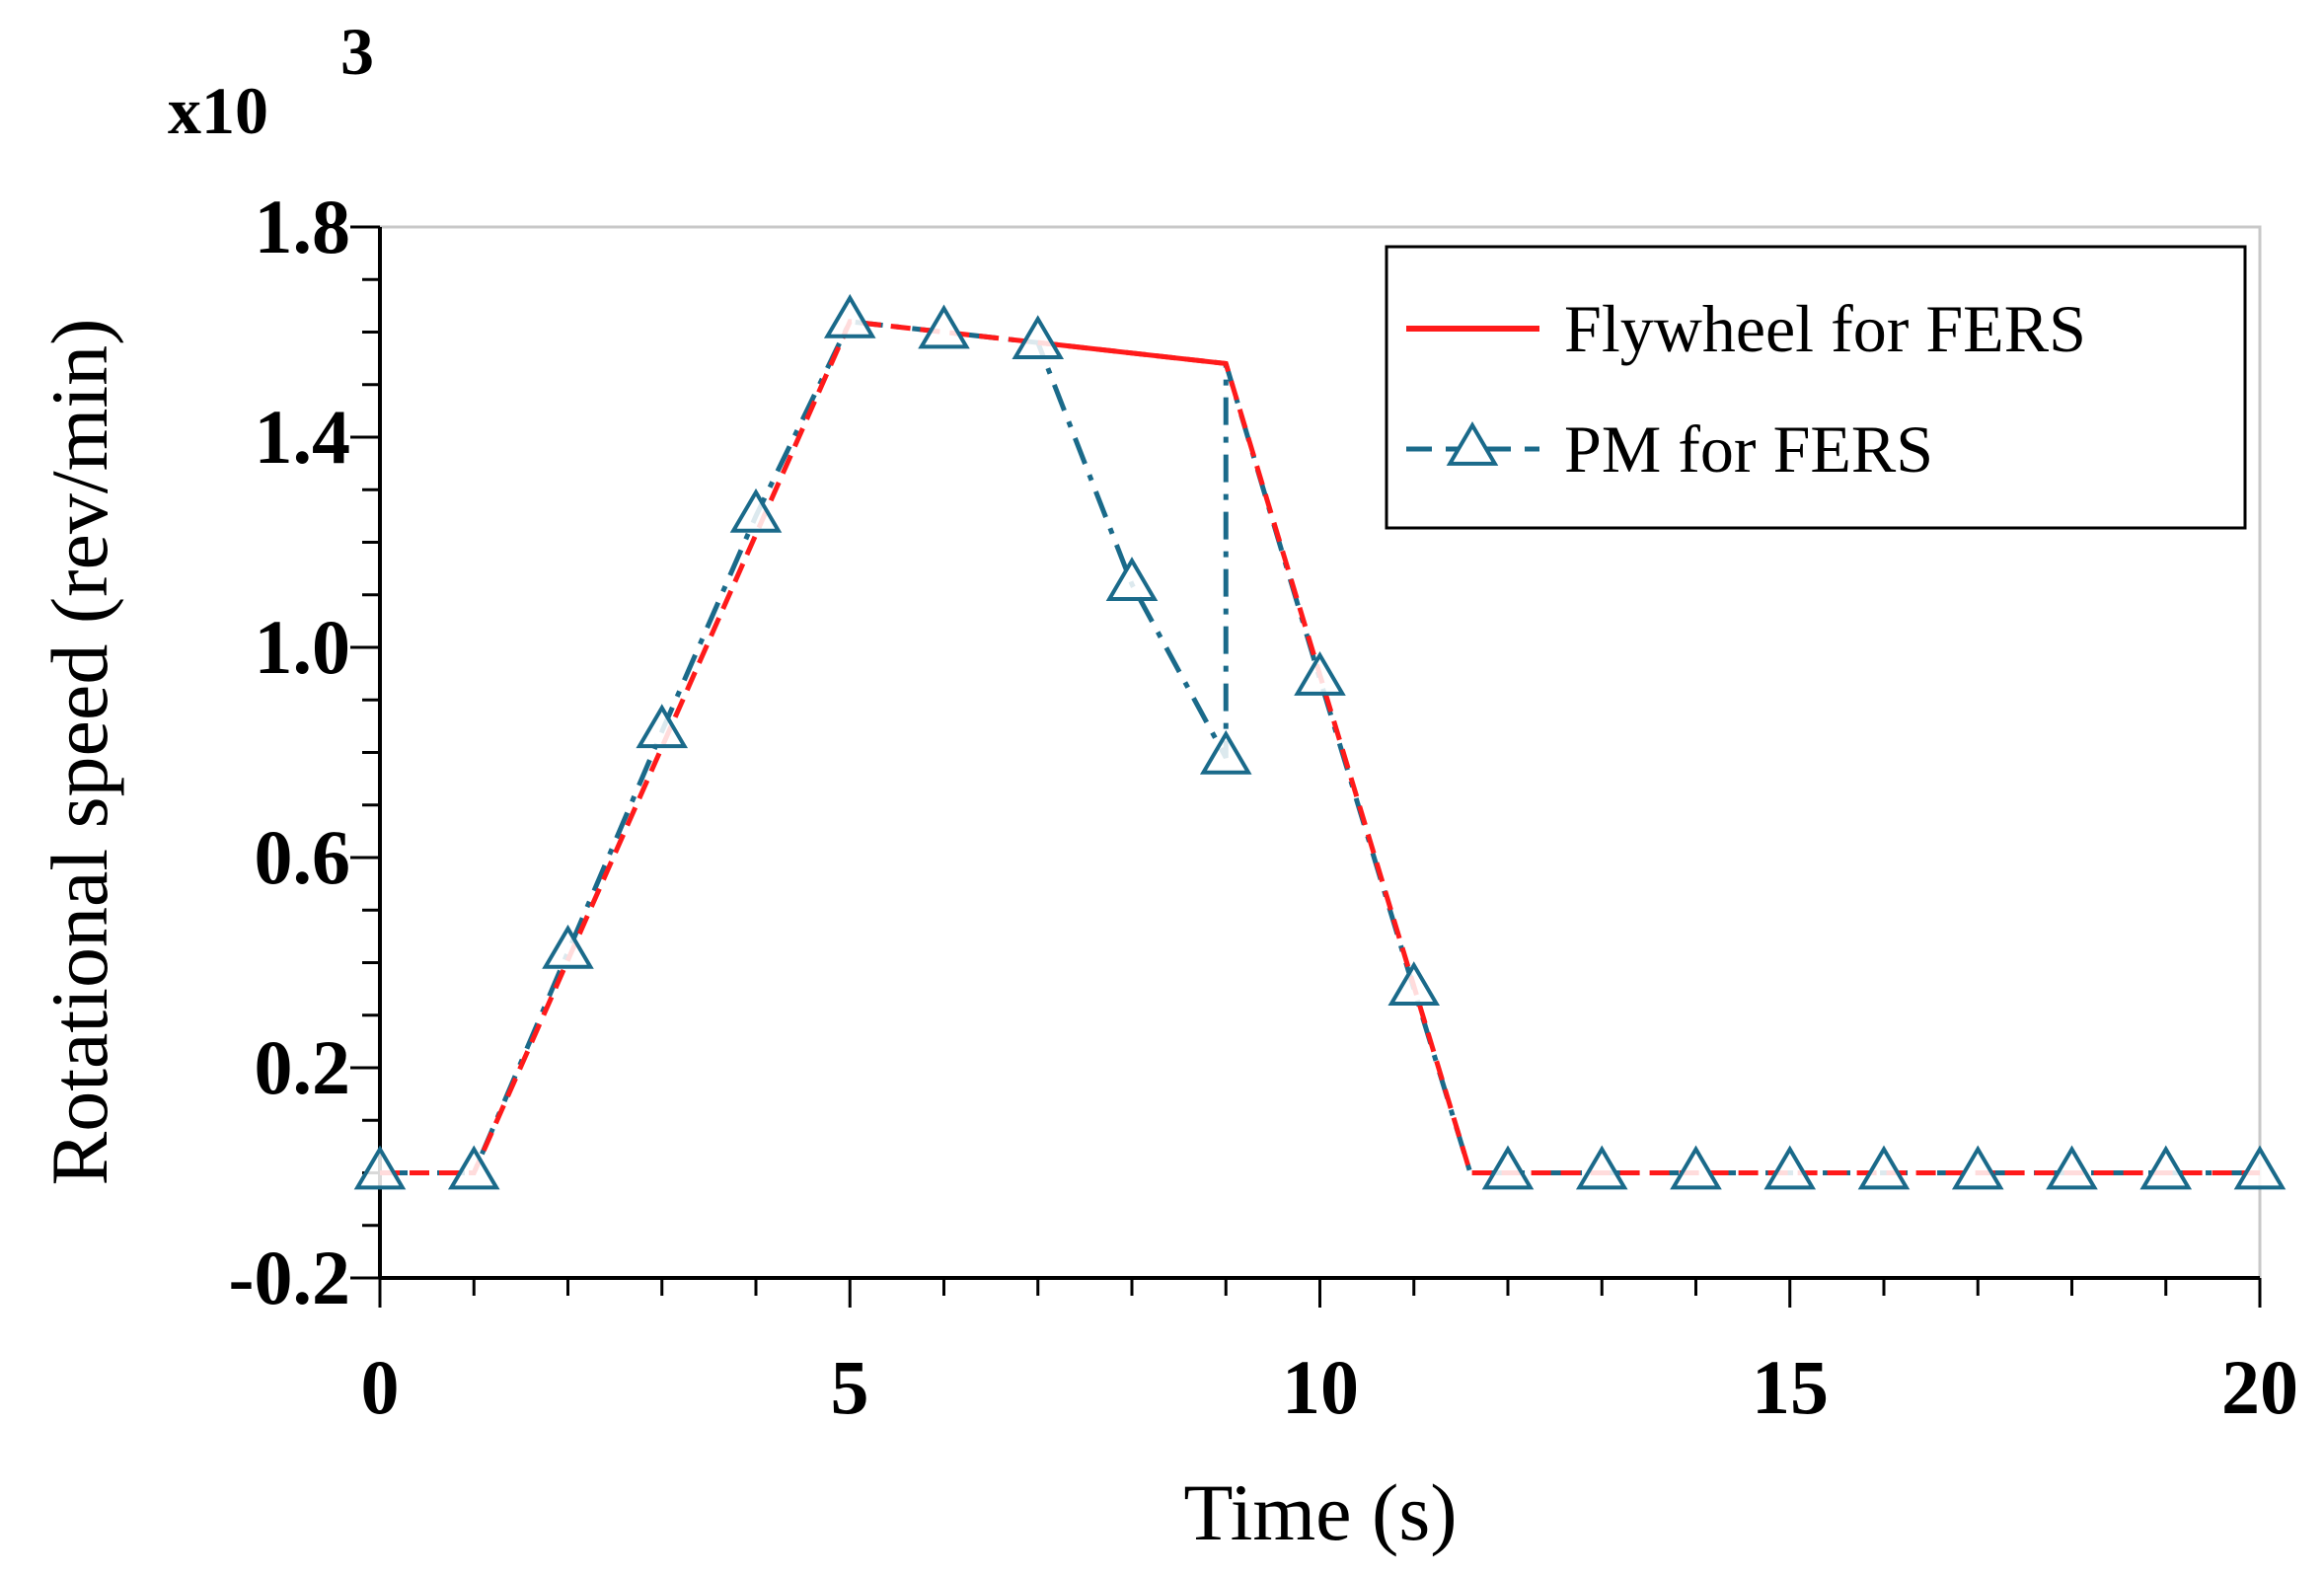 The image size is (2324, 1574). What do you see at coordinates (218, 110) in the screenshot?
I see `y-multiplier-base: x10` at bounding box center [218, 110].